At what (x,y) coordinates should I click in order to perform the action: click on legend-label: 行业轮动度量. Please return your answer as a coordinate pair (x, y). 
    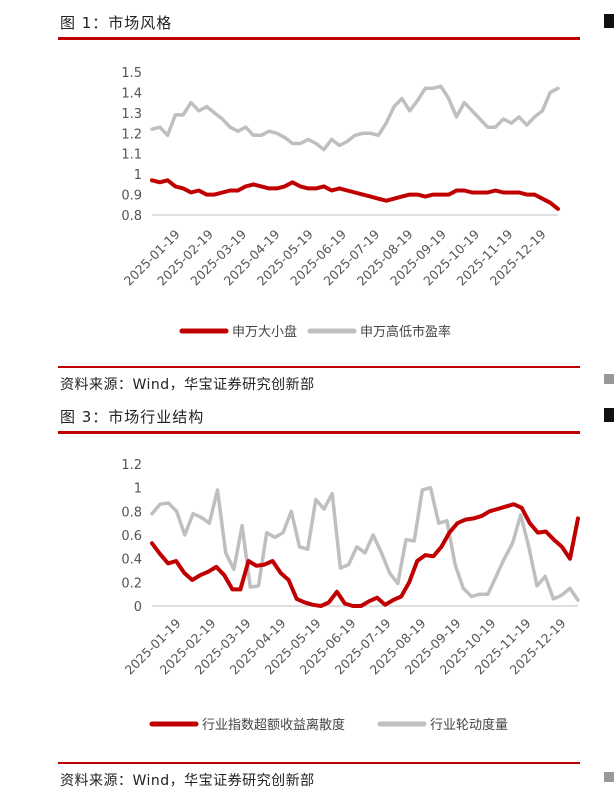
    Looking at the image, I should click on (469, 725).